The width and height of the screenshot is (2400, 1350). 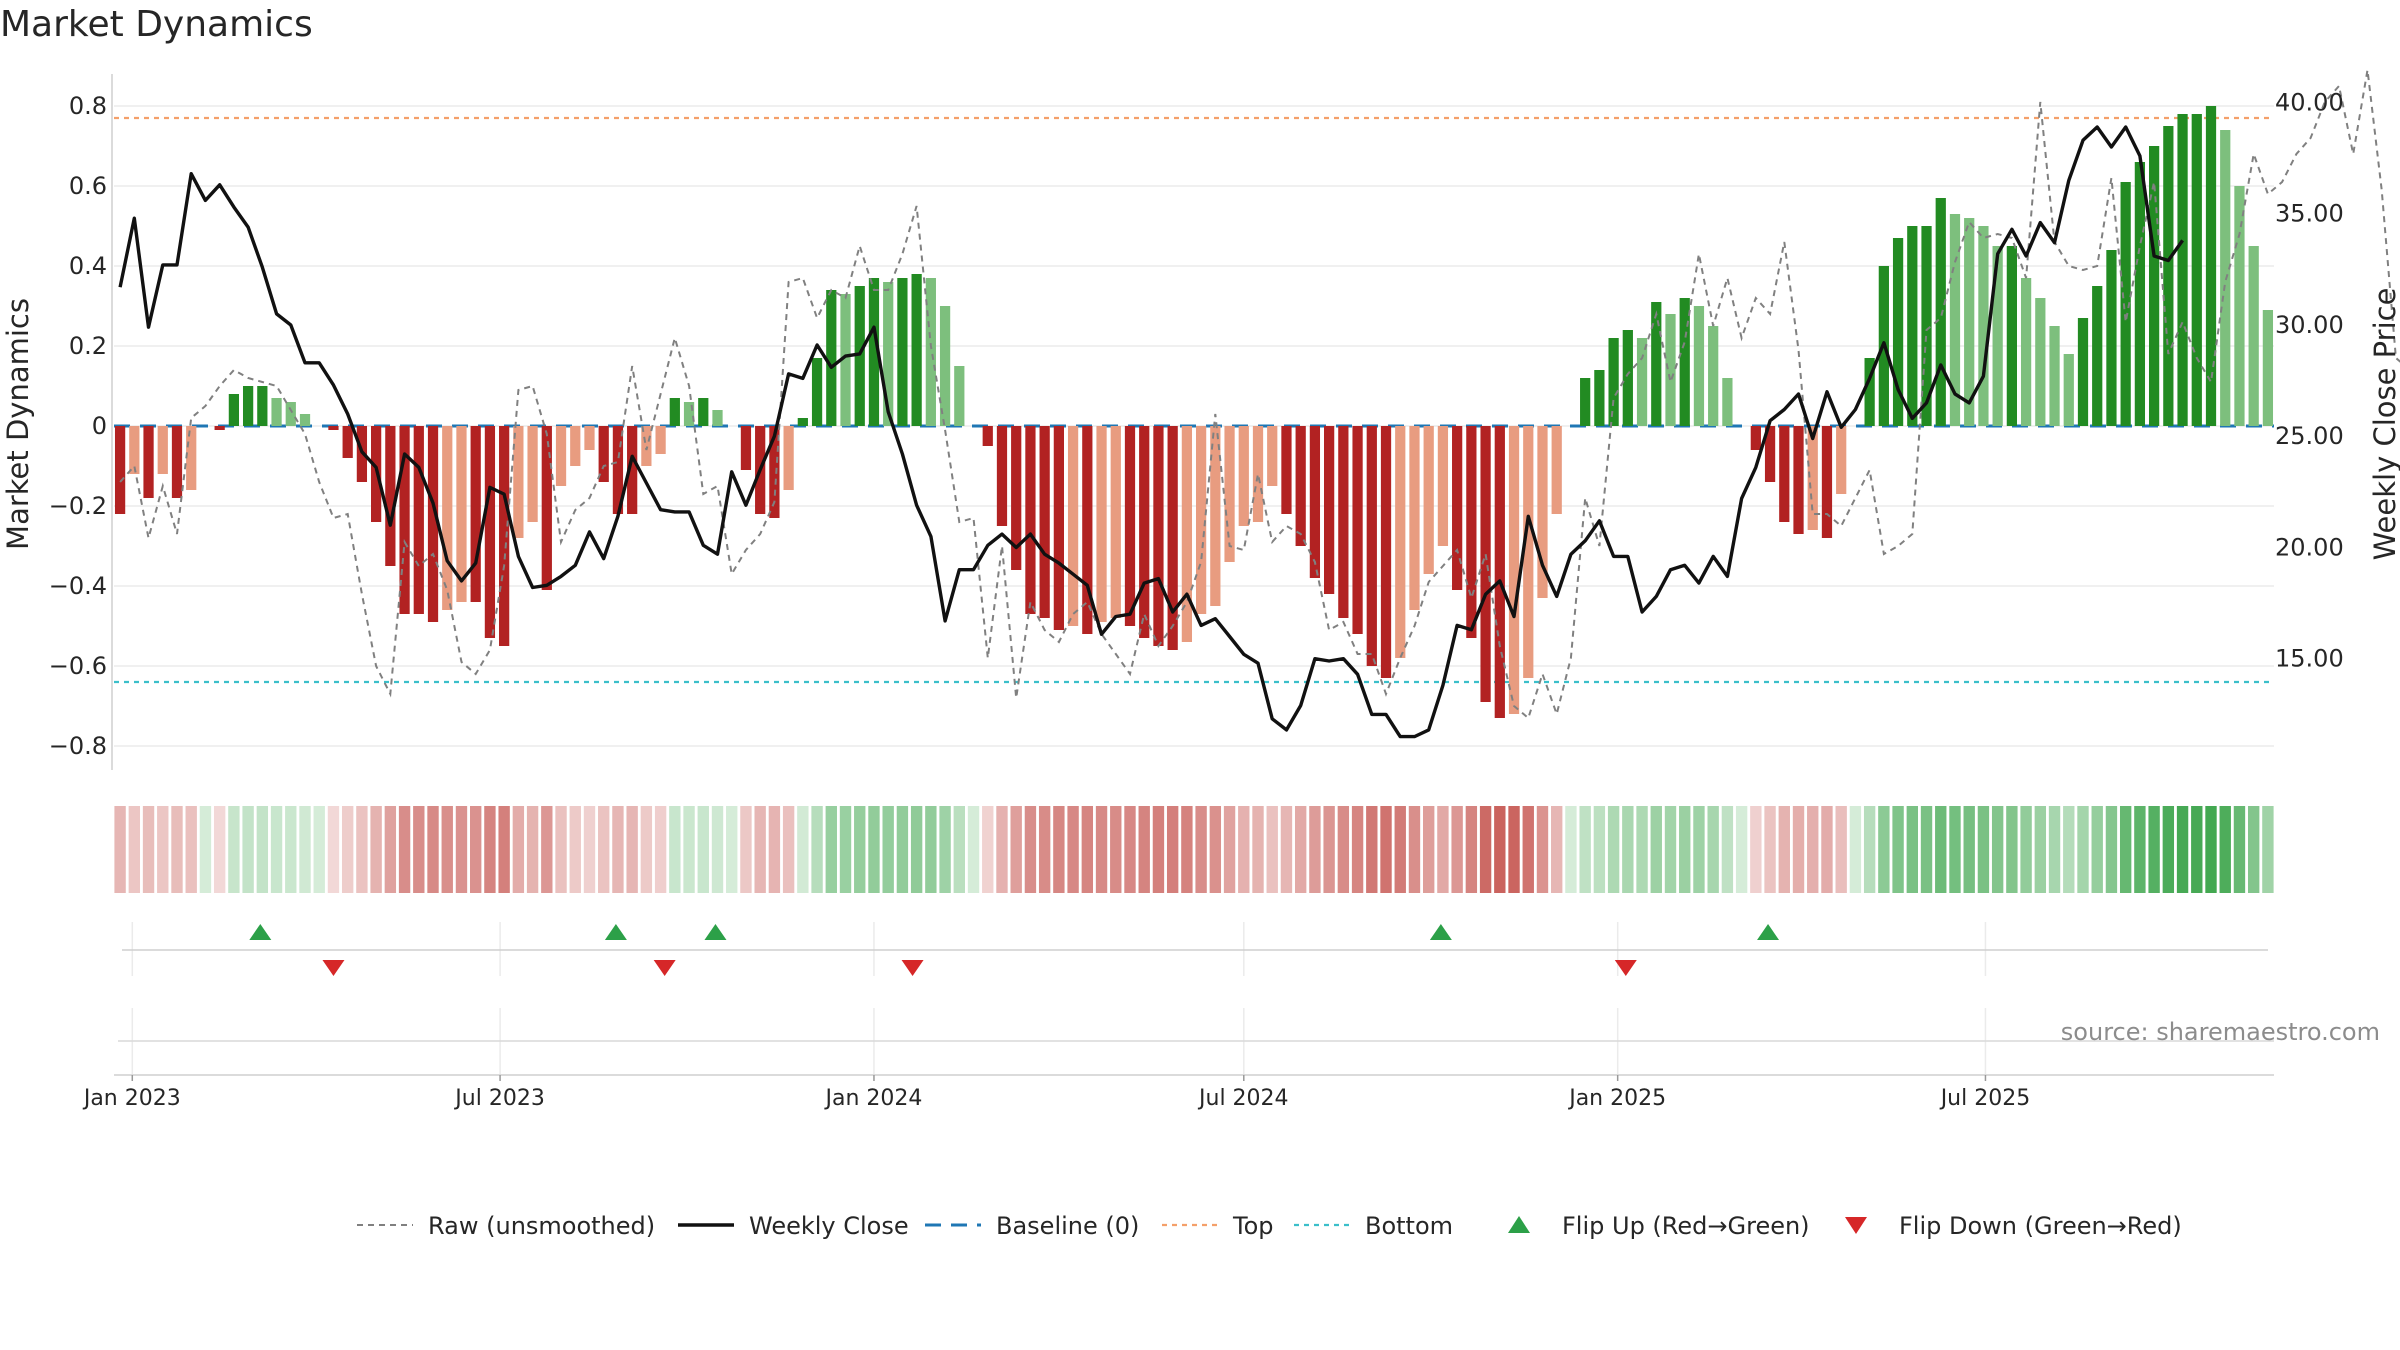 I want to click on x-tick-label: Jul 2025, so click(x=1985, y=1098).